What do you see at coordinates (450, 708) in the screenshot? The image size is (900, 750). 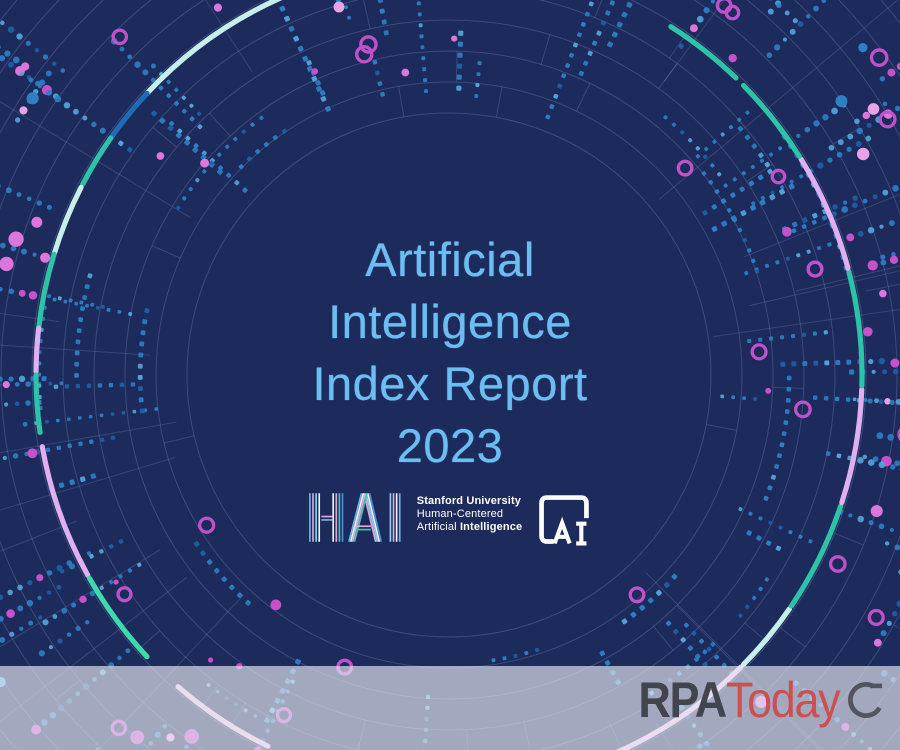 I see `footer-band` at bounding box center [450, 708].